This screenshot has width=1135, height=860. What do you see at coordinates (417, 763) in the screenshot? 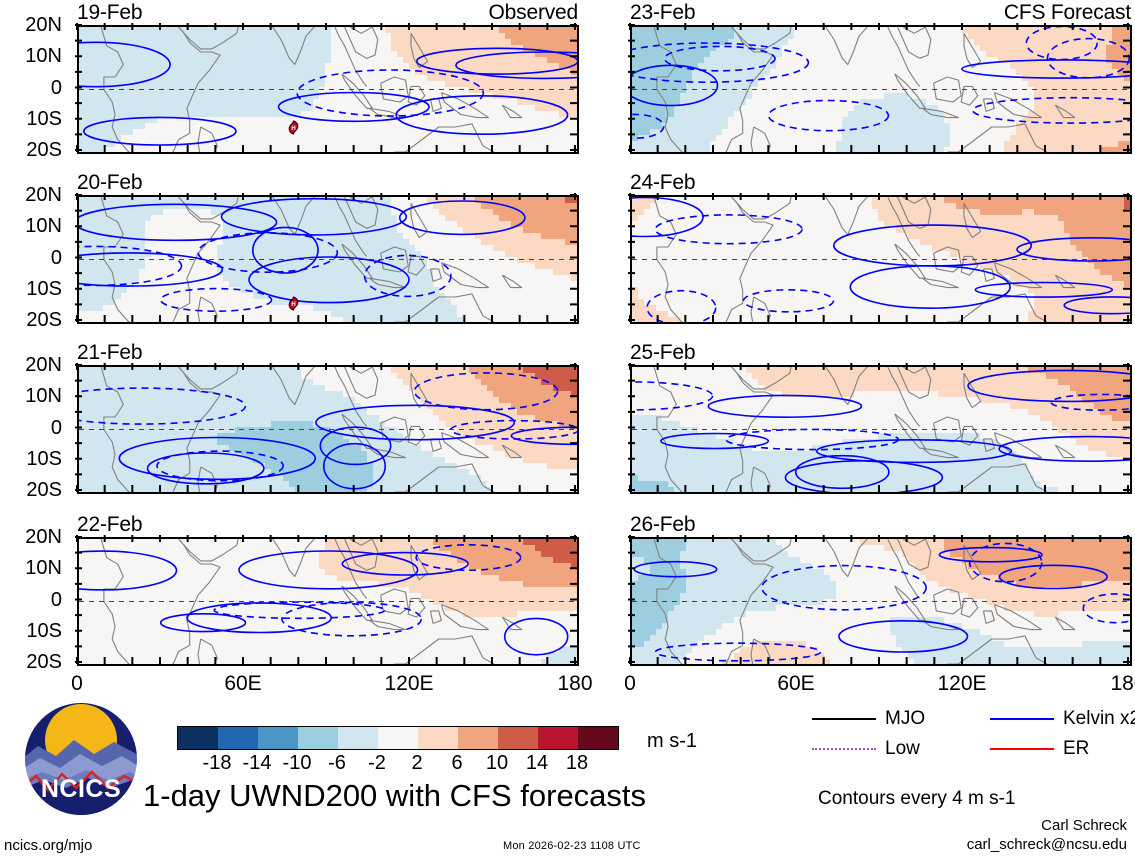
I see `colorbar-tick-label: 2` at bounding box center [417, 763].